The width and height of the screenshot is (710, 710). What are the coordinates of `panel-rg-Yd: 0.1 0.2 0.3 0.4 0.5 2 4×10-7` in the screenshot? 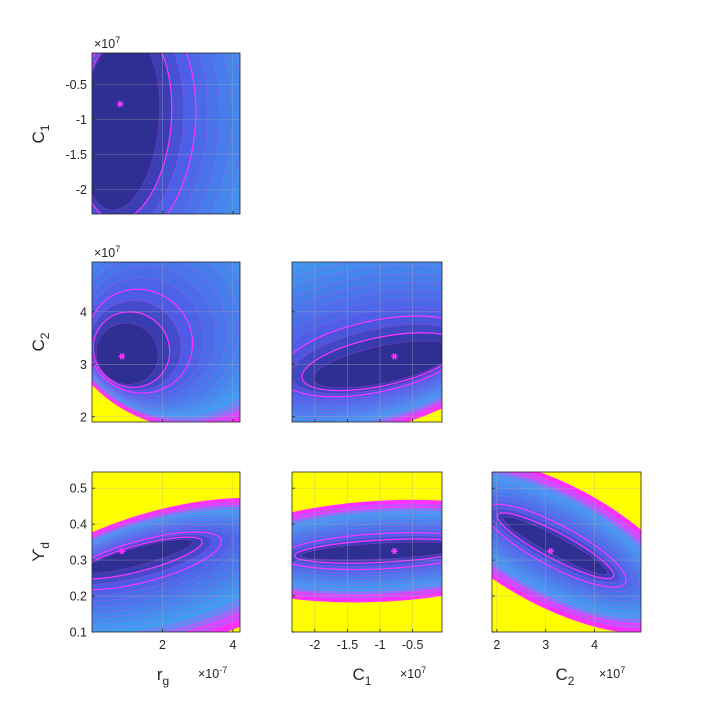 It's located at (155, 576).